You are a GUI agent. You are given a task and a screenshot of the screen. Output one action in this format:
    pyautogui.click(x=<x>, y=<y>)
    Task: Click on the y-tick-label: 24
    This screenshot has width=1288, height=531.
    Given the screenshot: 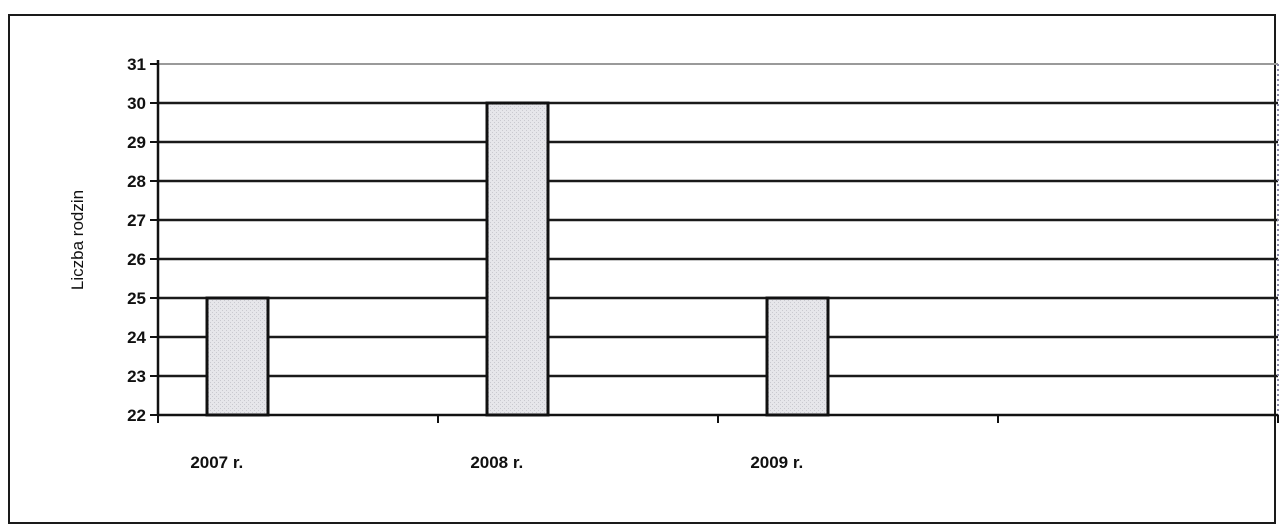 What is the action you would take?
    pyautogui.click(x=136, y=337)
    